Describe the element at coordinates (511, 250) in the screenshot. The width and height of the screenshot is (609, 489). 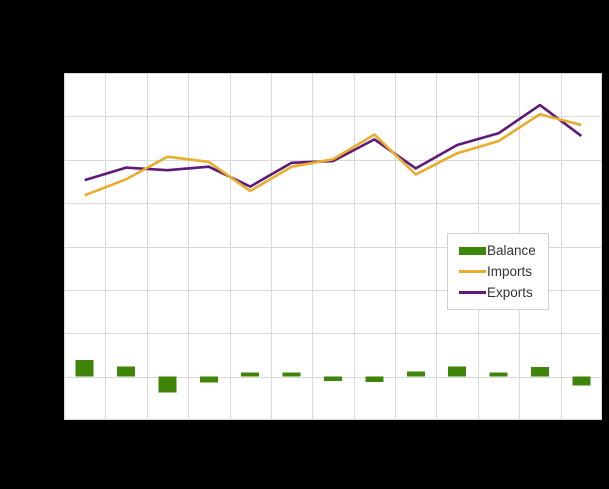
I see `legend-label-balance: Balance` at that location.